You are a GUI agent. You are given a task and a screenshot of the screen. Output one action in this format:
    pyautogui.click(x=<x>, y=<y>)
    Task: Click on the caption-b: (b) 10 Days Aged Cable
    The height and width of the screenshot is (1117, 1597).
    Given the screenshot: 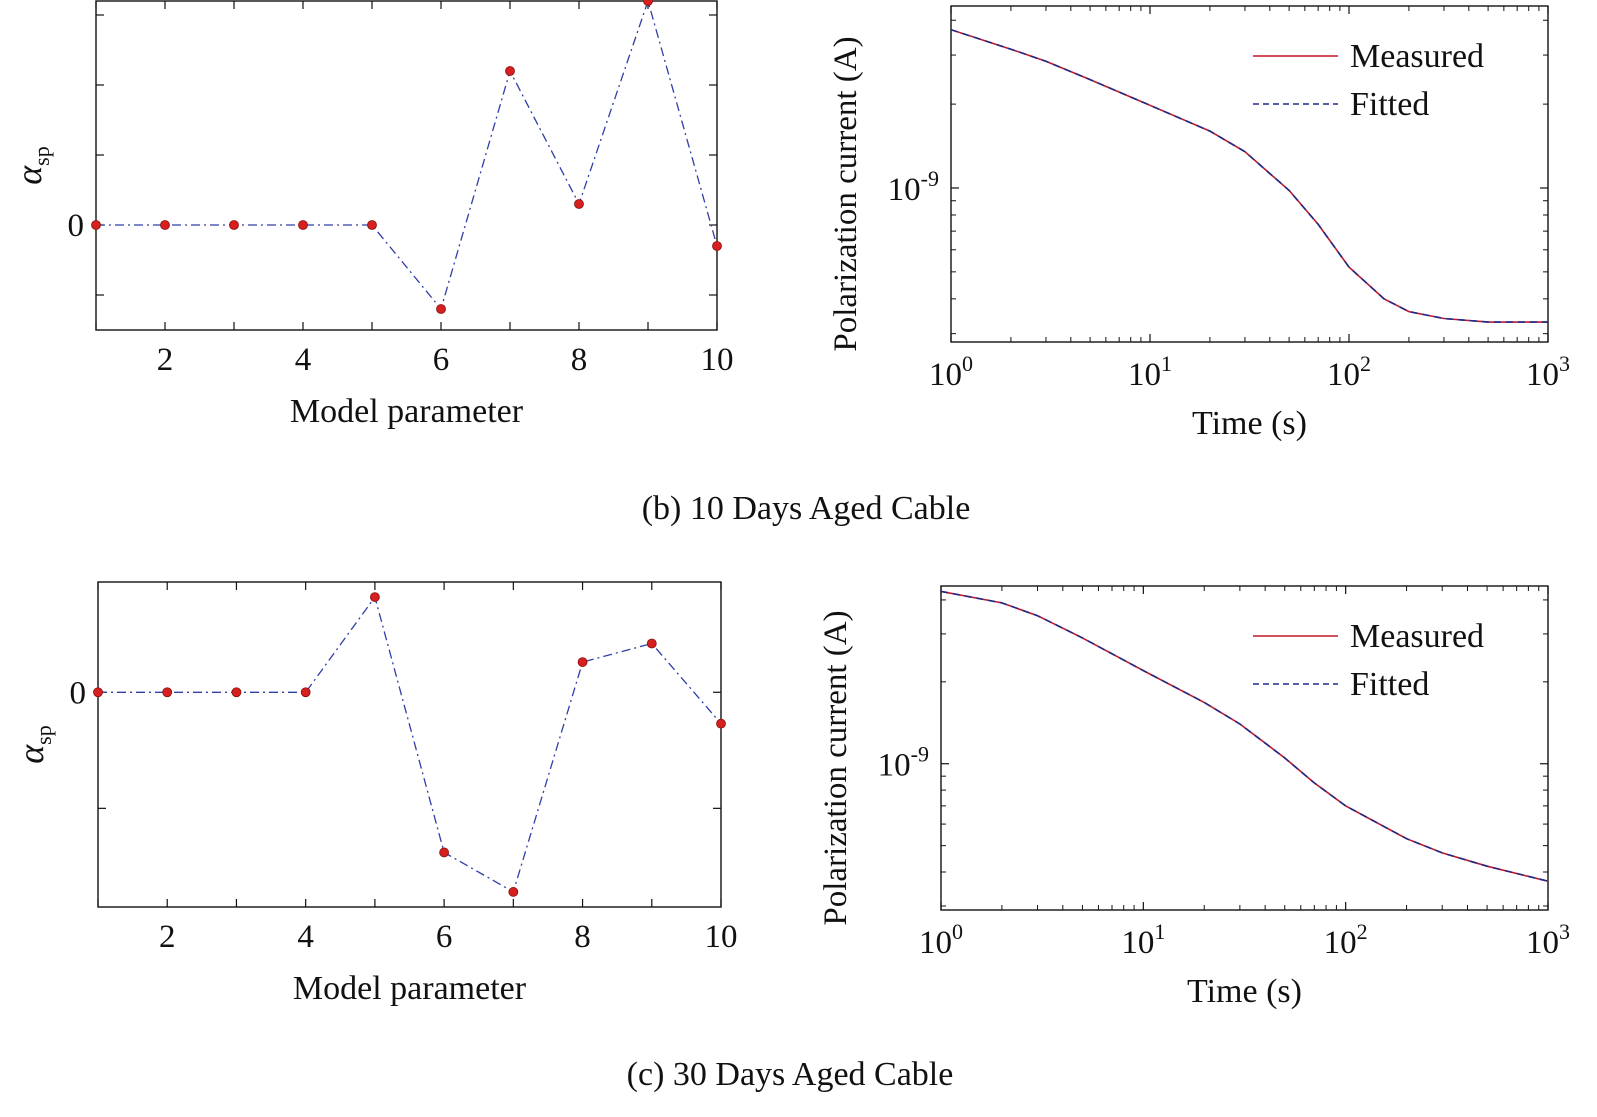 What is the action you would take?
    pyautogui.click(x=806, y=508)
    